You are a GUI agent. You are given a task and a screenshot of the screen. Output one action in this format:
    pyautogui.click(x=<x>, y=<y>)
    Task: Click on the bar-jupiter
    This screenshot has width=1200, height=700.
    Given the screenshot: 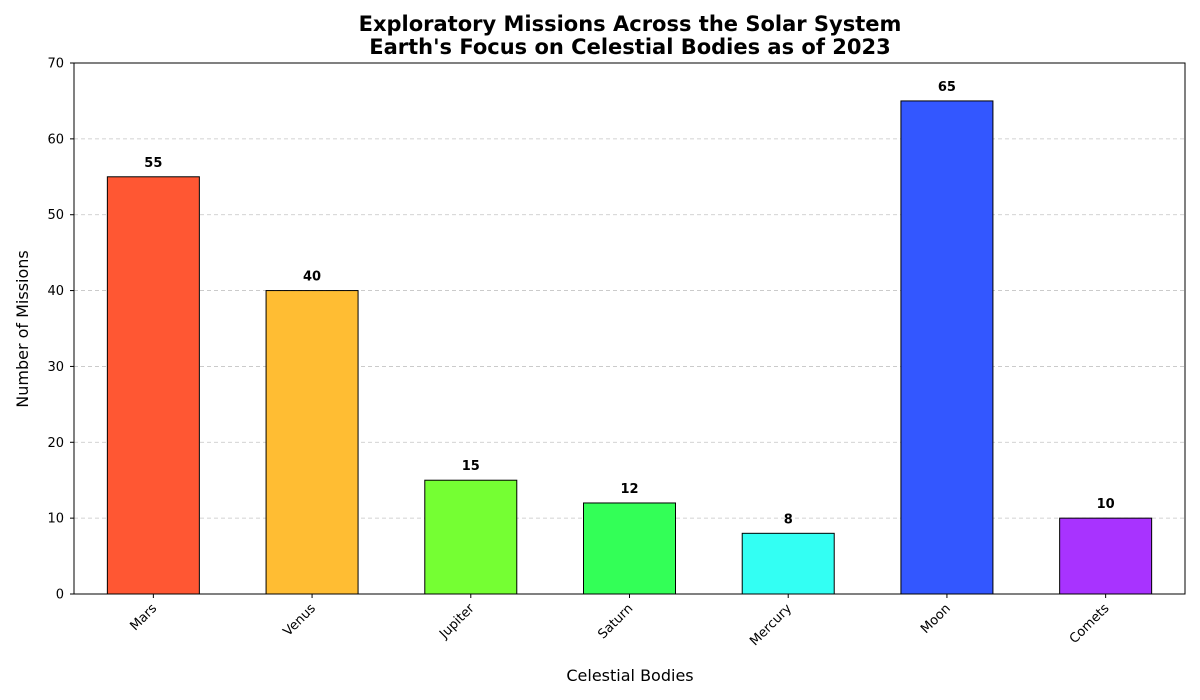 What is the action you would take?
    pyautogui.click(x=471, y=537)
    